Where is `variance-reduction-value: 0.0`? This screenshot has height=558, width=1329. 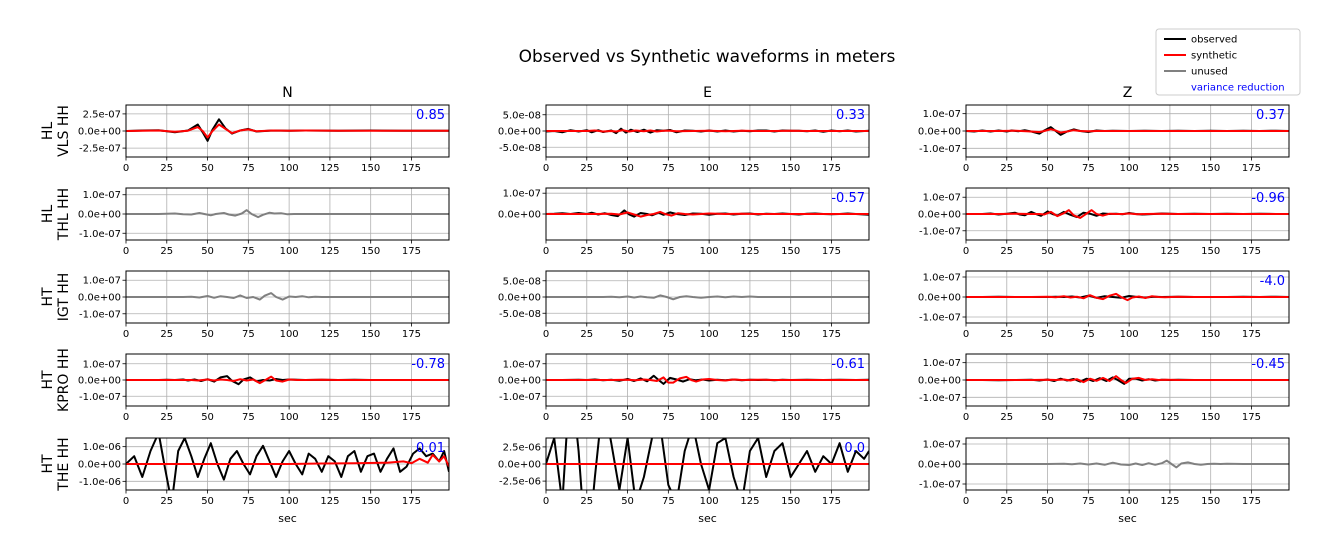
variance-reduction-value: 0.0 is located at coordinates (854, 448).